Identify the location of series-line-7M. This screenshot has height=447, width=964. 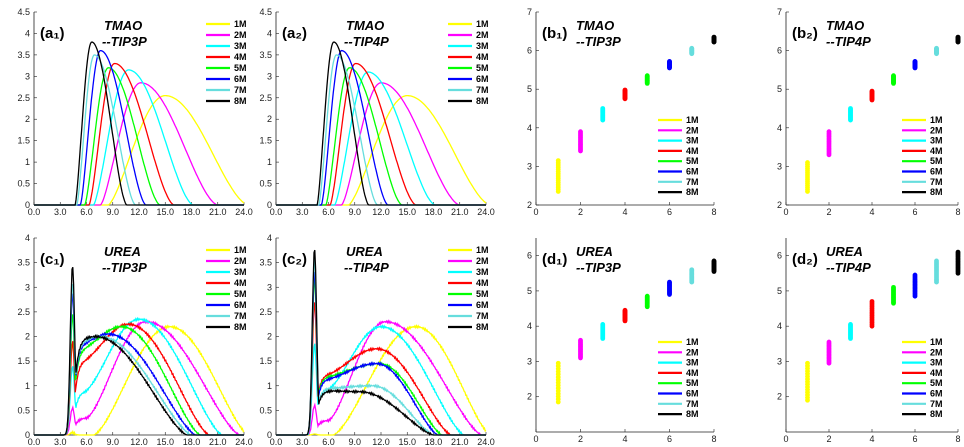
(139, 360).